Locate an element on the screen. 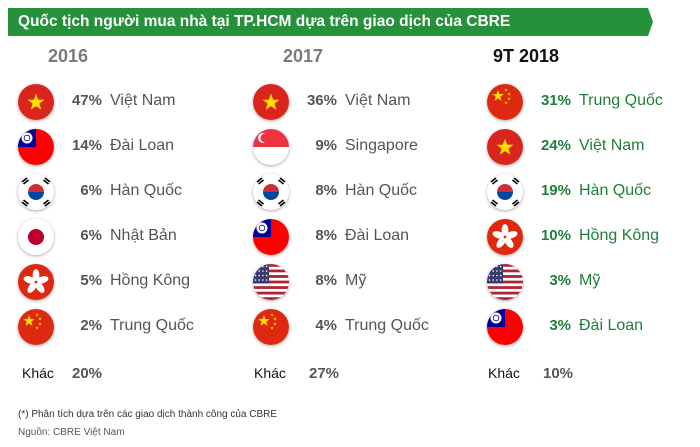 The width and height of the screenshot is (700, 447). other-row: Khác 27% is located at coordinates (365, 379).